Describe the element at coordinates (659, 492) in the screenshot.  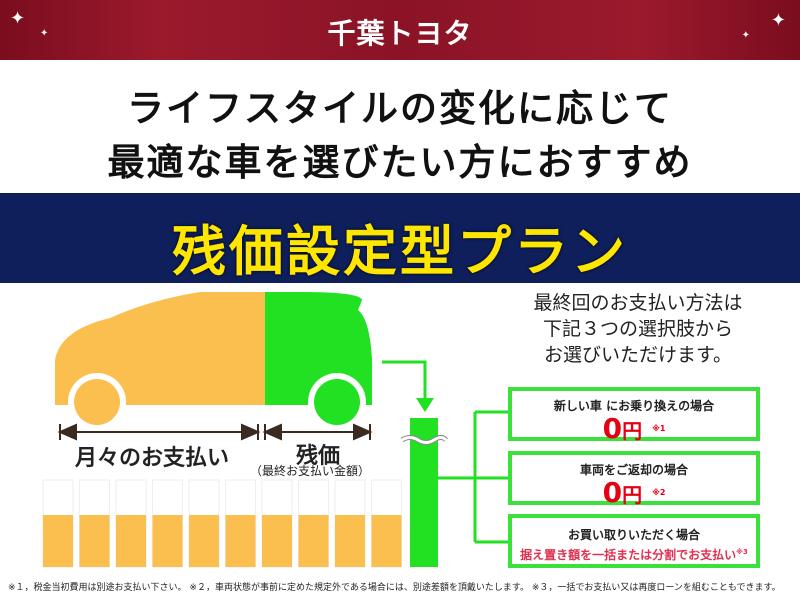
I see `option-note: ※2` at that location.